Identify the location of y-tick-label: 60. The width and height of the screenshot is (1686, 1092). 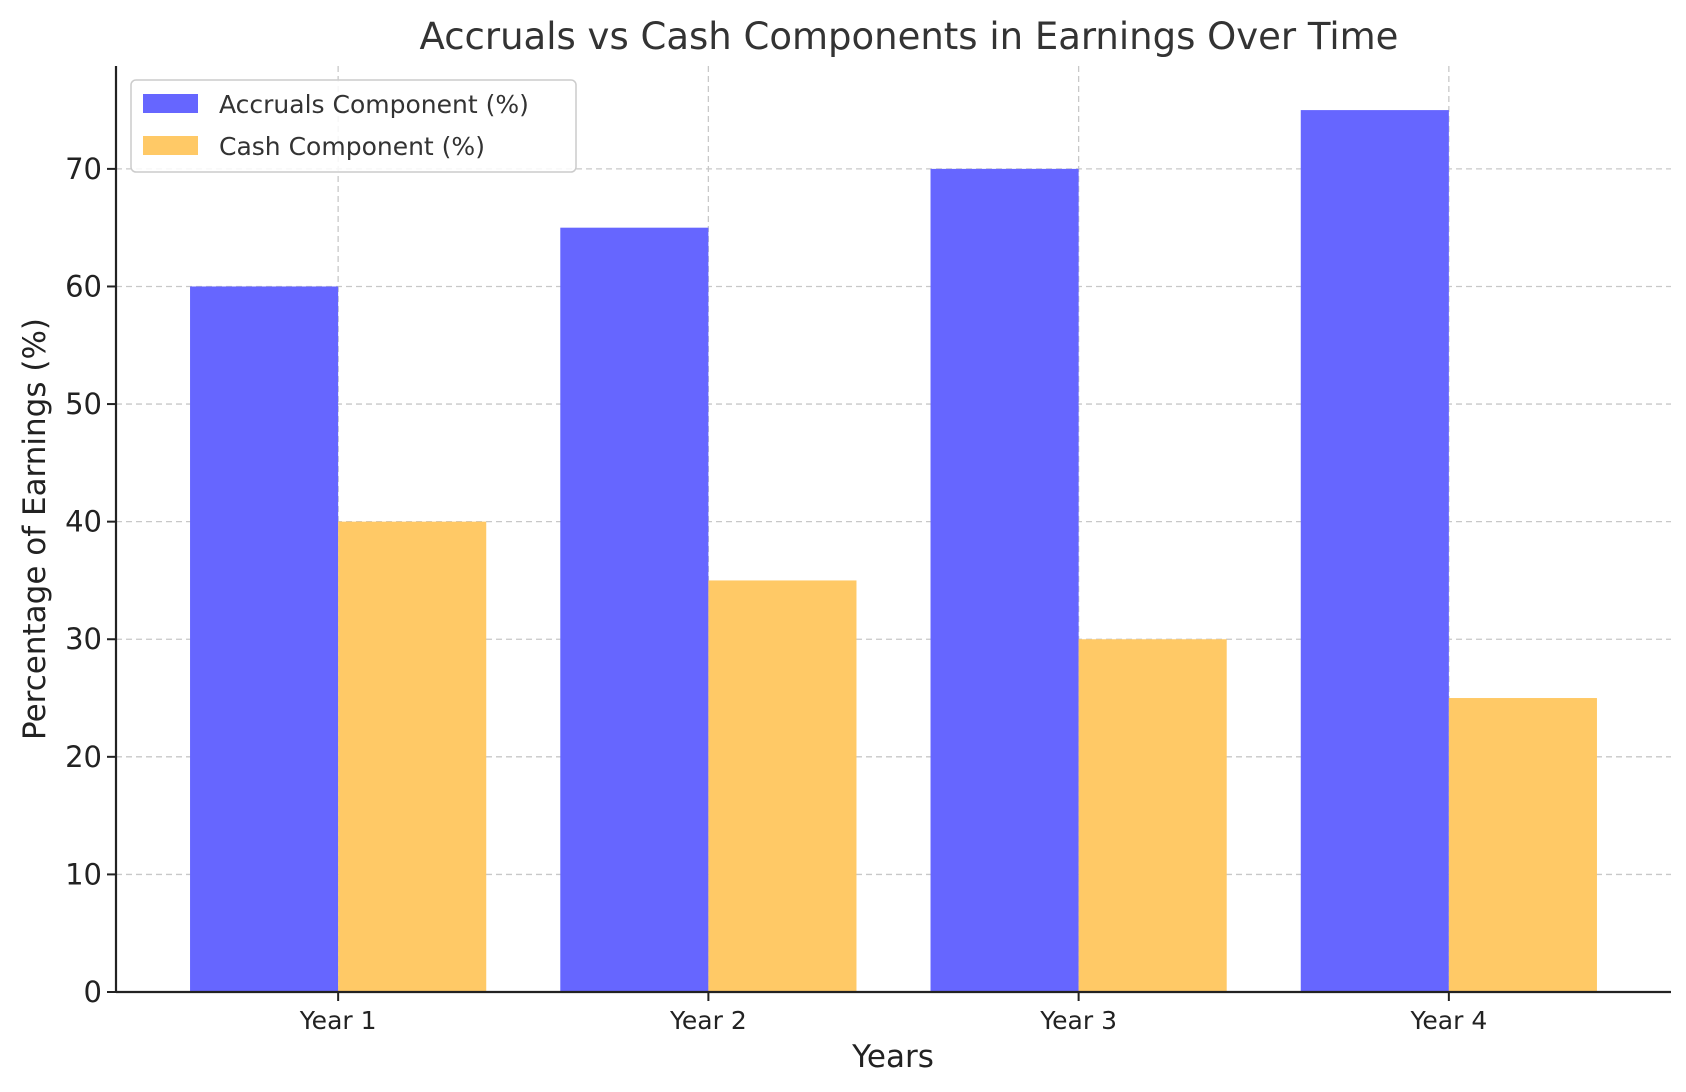
(83, 286).